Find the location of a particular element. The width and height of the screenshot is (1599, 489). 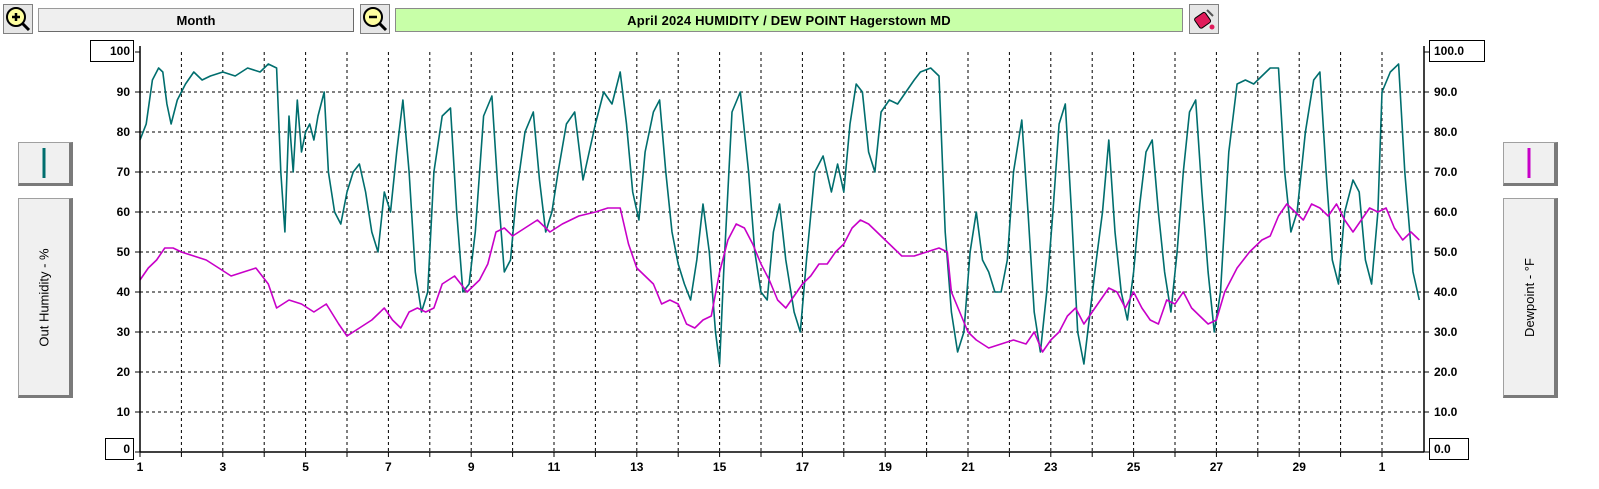

left-max-input: 100 is located at coordinates (112, 51).